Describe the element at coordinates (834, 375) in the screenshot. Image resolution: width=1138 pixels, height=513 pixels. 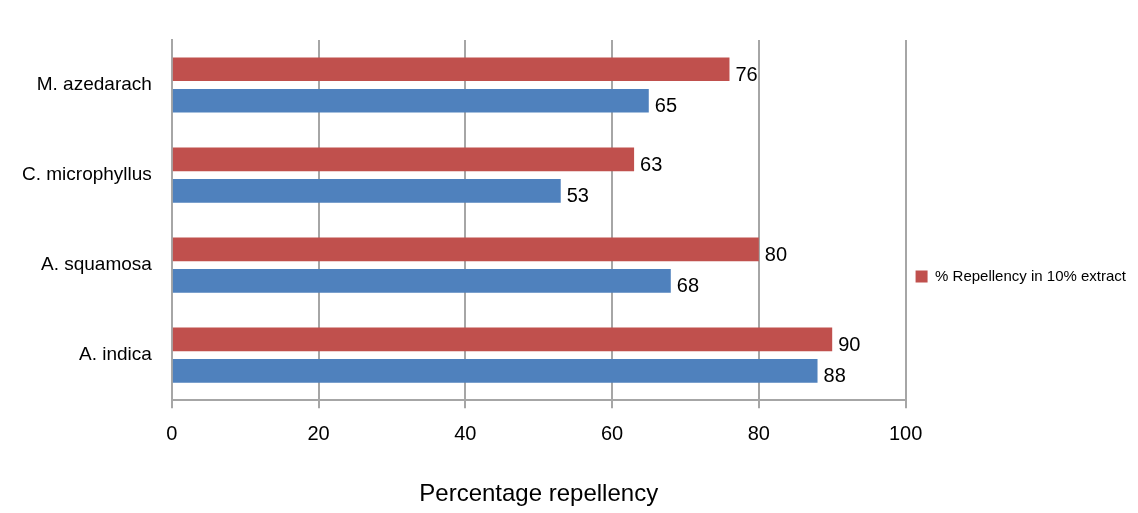
I see `data-label: 88` at that location.